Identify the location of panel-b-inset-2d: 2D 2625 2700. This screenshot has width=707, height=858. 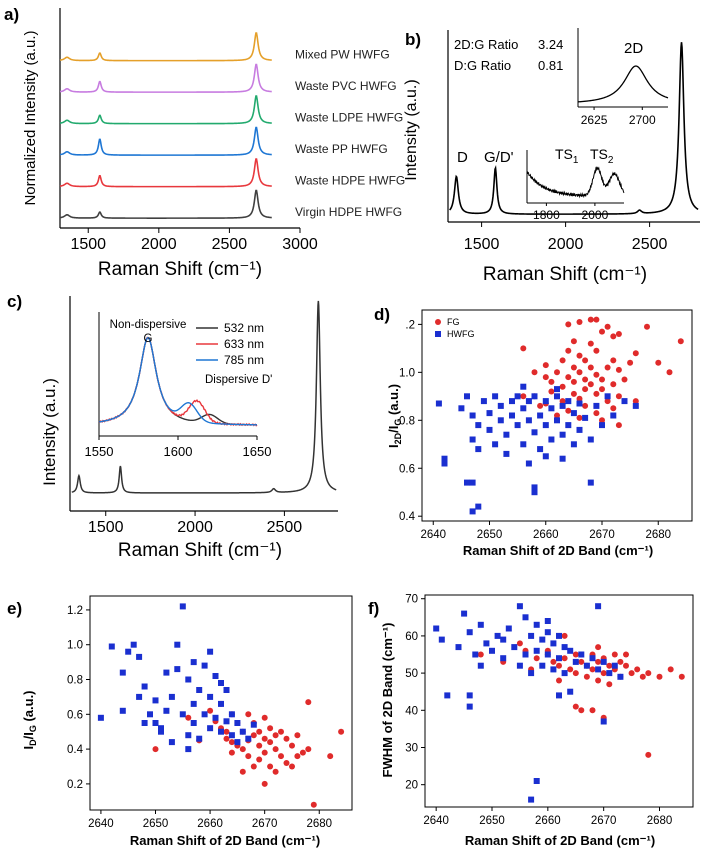
(623, 77).